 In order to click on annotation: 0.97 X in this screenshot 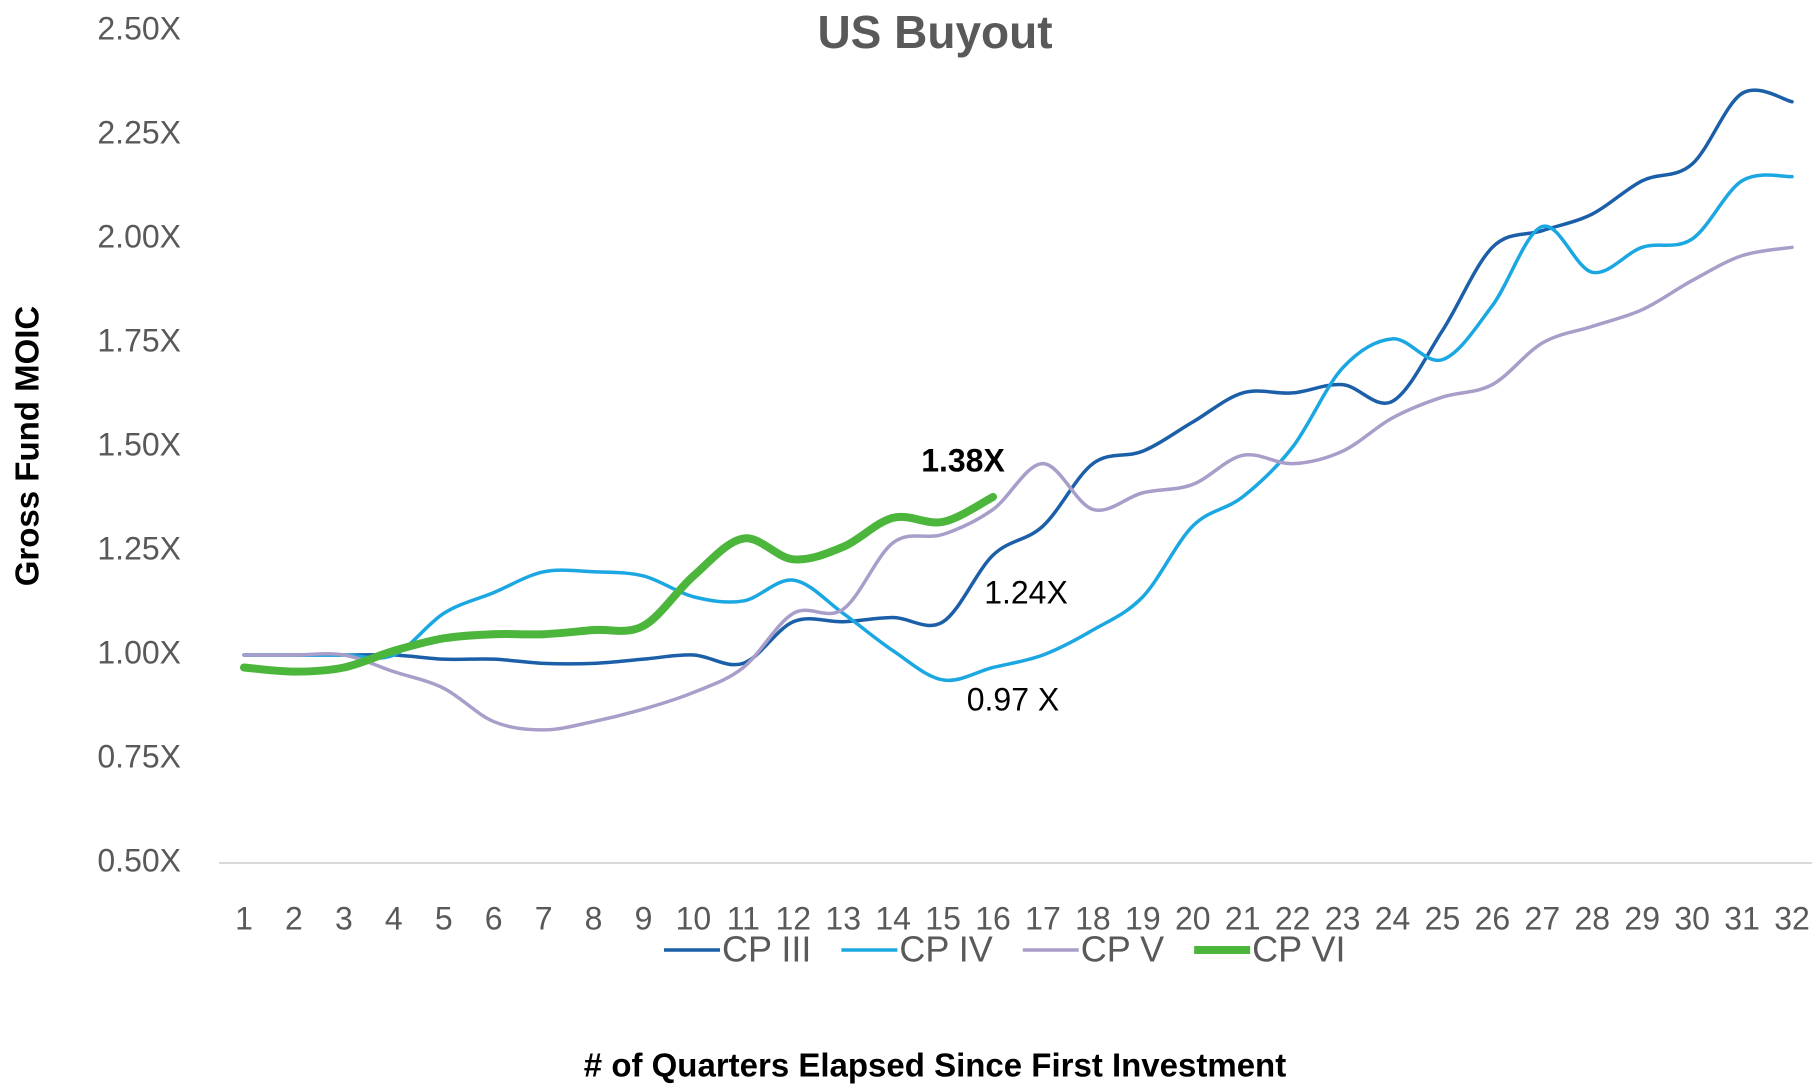, I will do `click(1013, 699)`.